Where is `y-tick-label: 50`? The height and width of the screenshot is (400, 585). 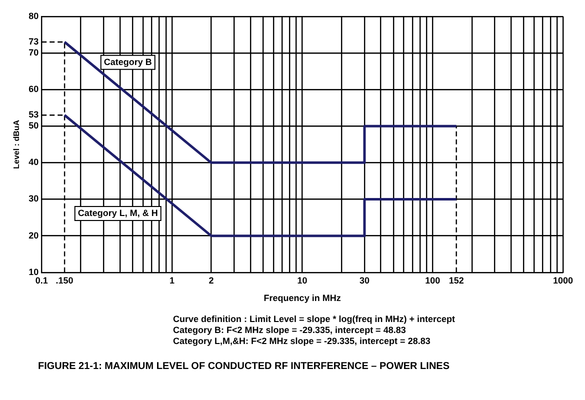 y-tick-label: 50 is located at coordinates (33, 125).